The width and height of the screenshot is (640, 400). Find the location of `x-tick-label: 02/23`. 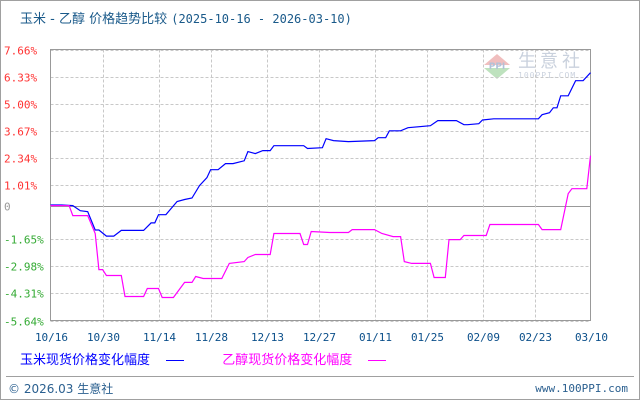

x-tick-label: 02/23 is located at coordinates (535, 337).